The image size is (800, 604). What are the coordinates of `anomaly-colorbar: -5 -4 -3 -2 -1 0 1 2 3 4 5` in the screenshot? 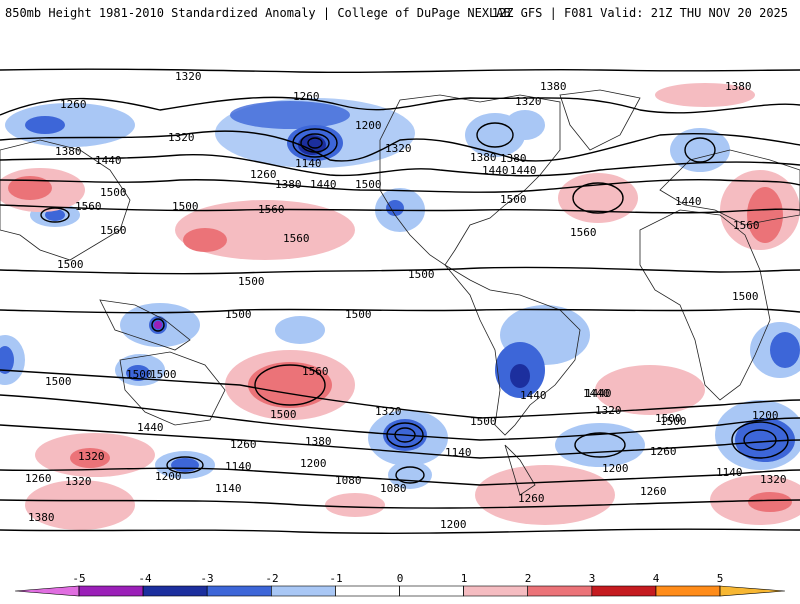 It's located at (400, 585).